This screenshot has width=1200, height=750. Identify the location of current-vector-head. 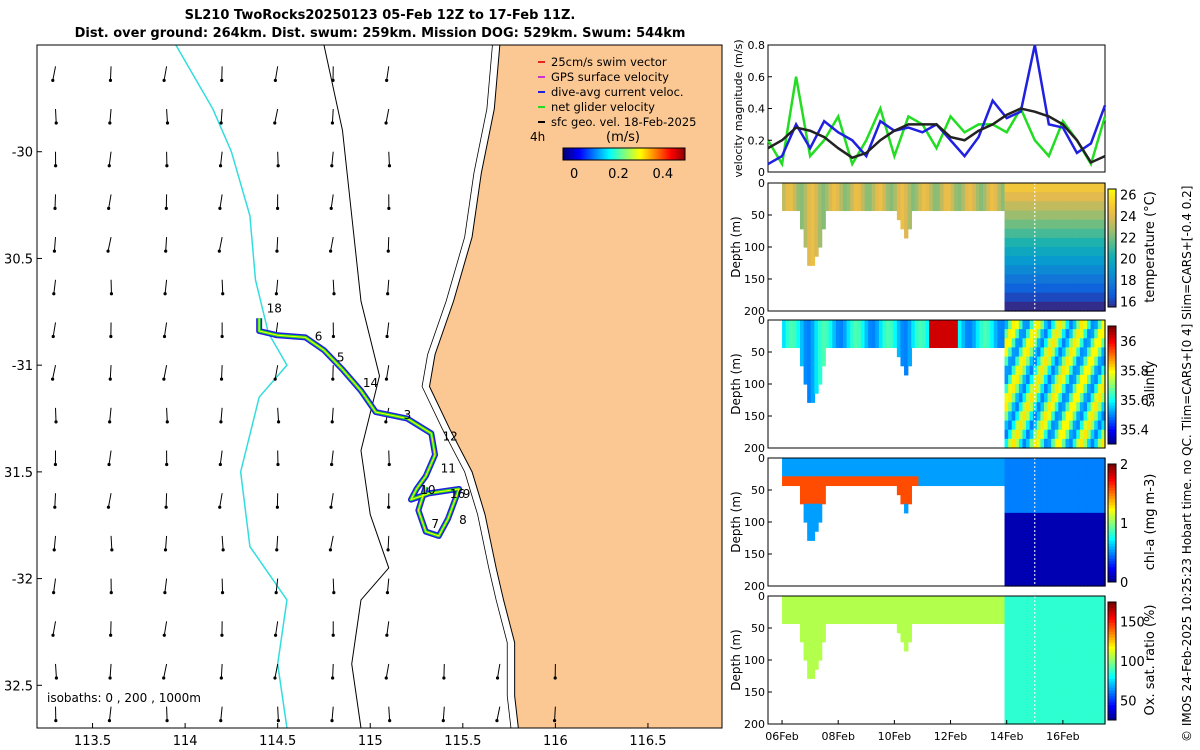
(276, 592).